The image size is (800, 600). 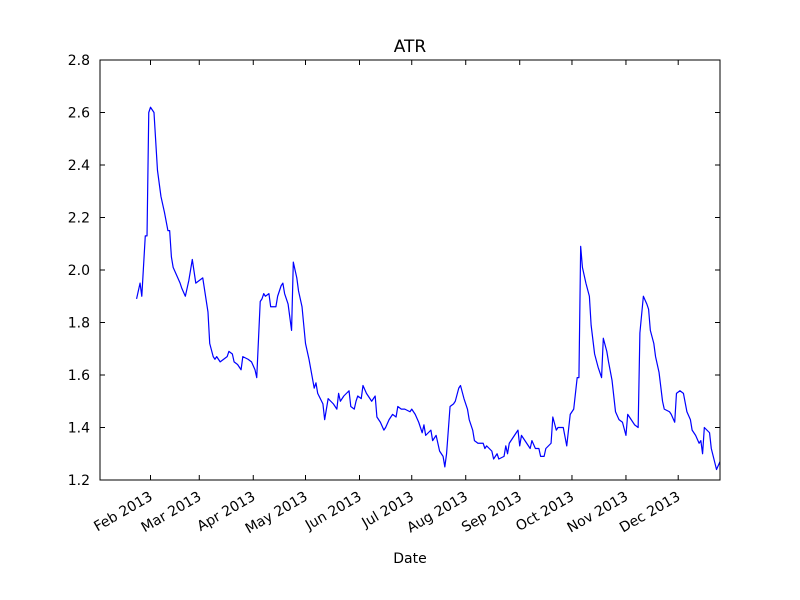 What do you see at coordinates (79, 376) in the screenshot?
I see `y-tick-label: 1.6` at bounding box center [79, 376].